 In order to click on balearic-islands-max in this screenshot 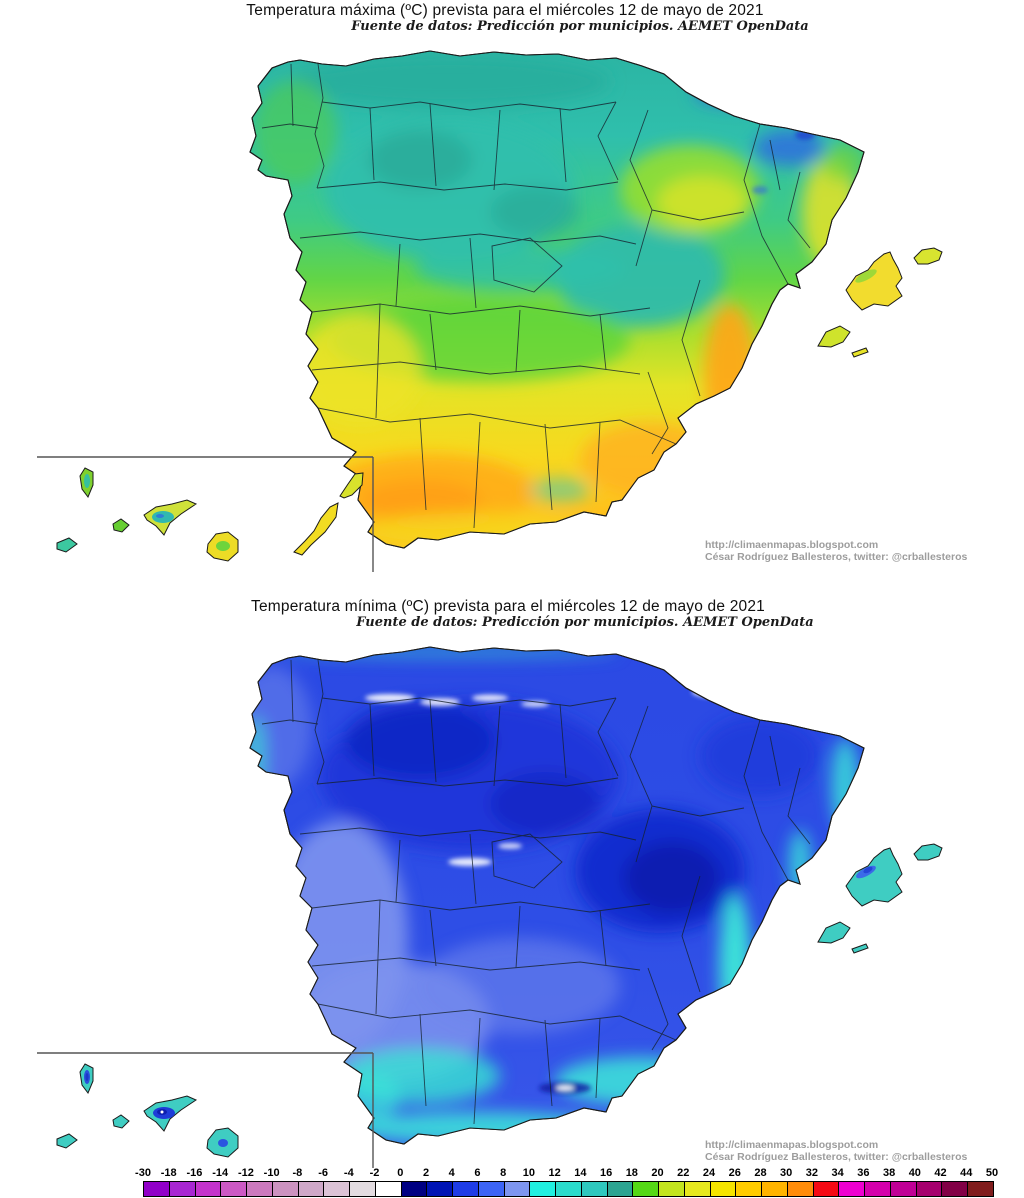, I will do `click(880, 302)`.